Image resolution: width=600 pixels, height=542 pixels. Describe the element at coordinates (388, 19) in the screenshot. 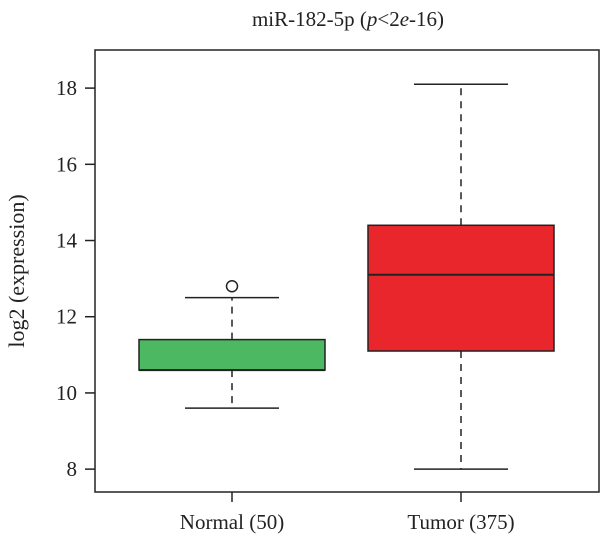

I see `title-mid: <2` at that location.